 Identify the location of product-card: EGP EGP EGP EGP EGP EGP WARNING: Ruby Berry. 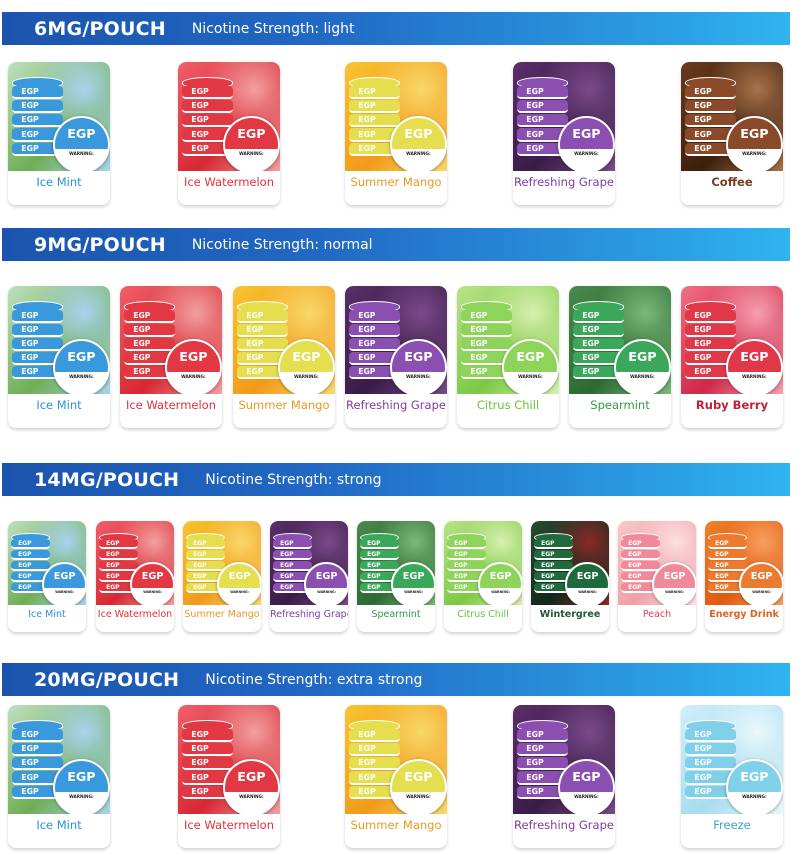
(732, 357).